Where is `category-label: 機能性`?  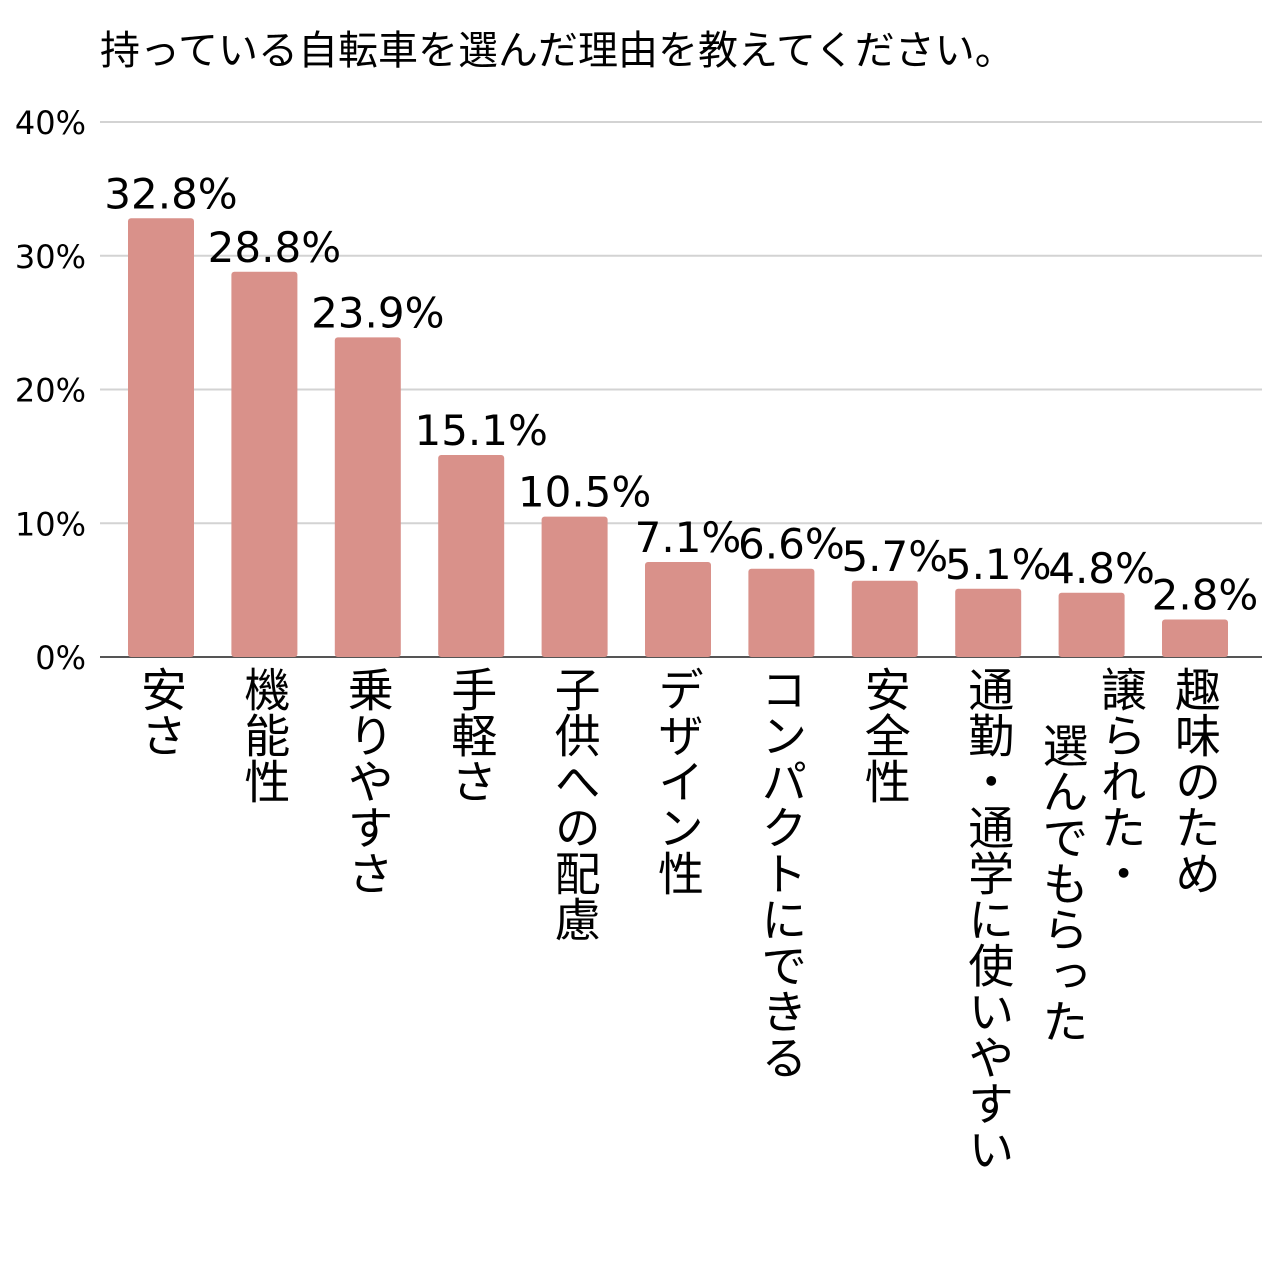 category-label: 機能性 is located at coordinates (264, 735).